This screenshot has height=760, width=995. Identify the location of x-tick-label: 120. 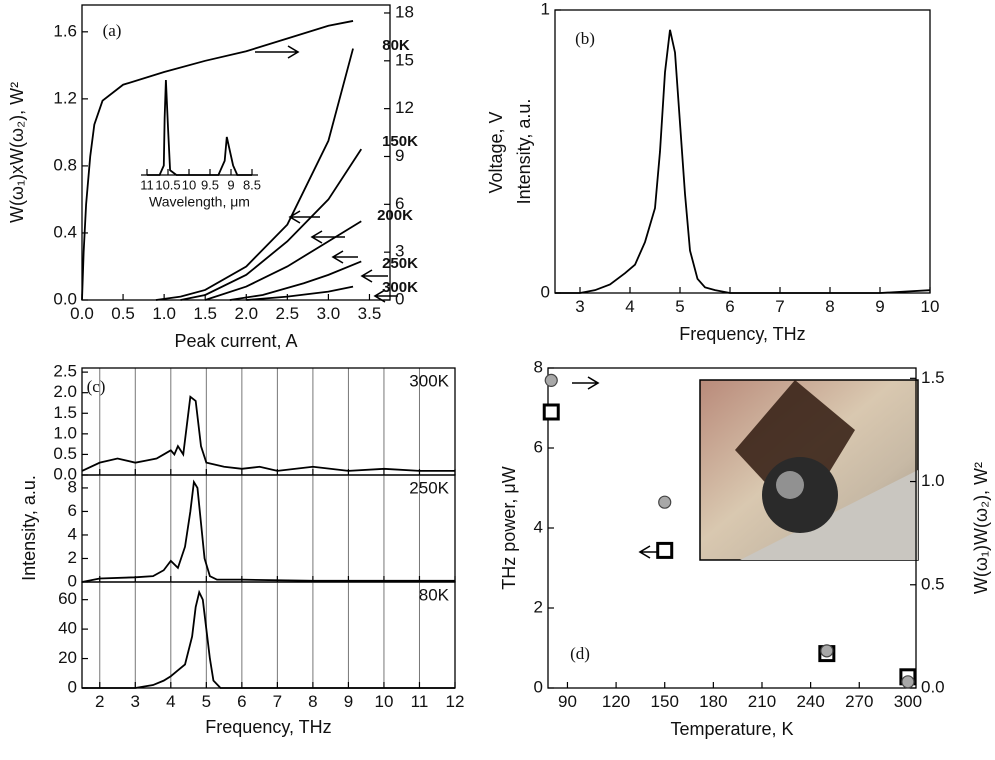
(616, 701).